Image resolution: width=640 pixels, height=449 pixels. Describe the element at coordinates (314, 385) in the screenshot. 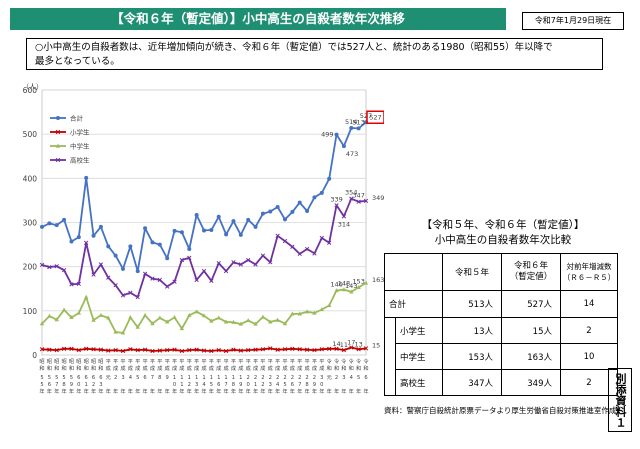

I see `x-tick-label: 9` at that location.